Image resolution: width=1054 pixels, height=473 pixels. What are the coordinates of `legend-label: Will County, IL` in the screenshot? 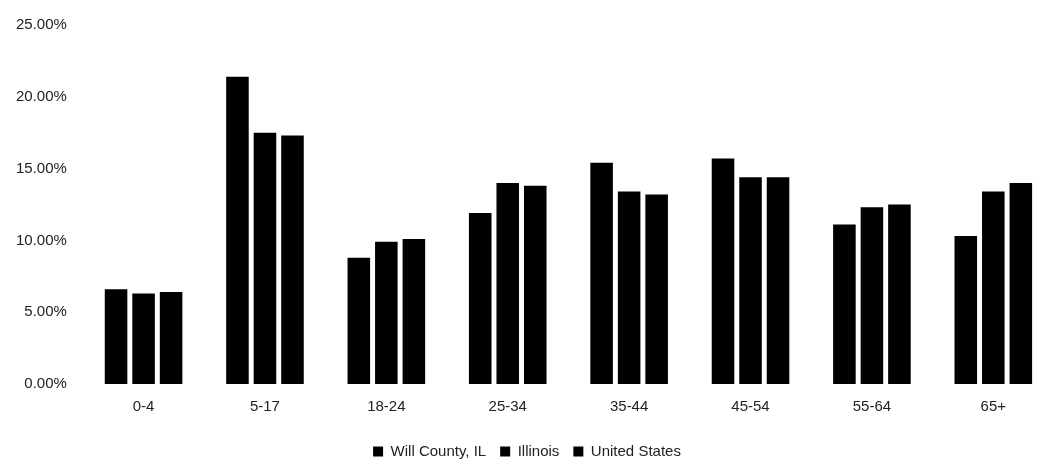 It's located at (438, 450).